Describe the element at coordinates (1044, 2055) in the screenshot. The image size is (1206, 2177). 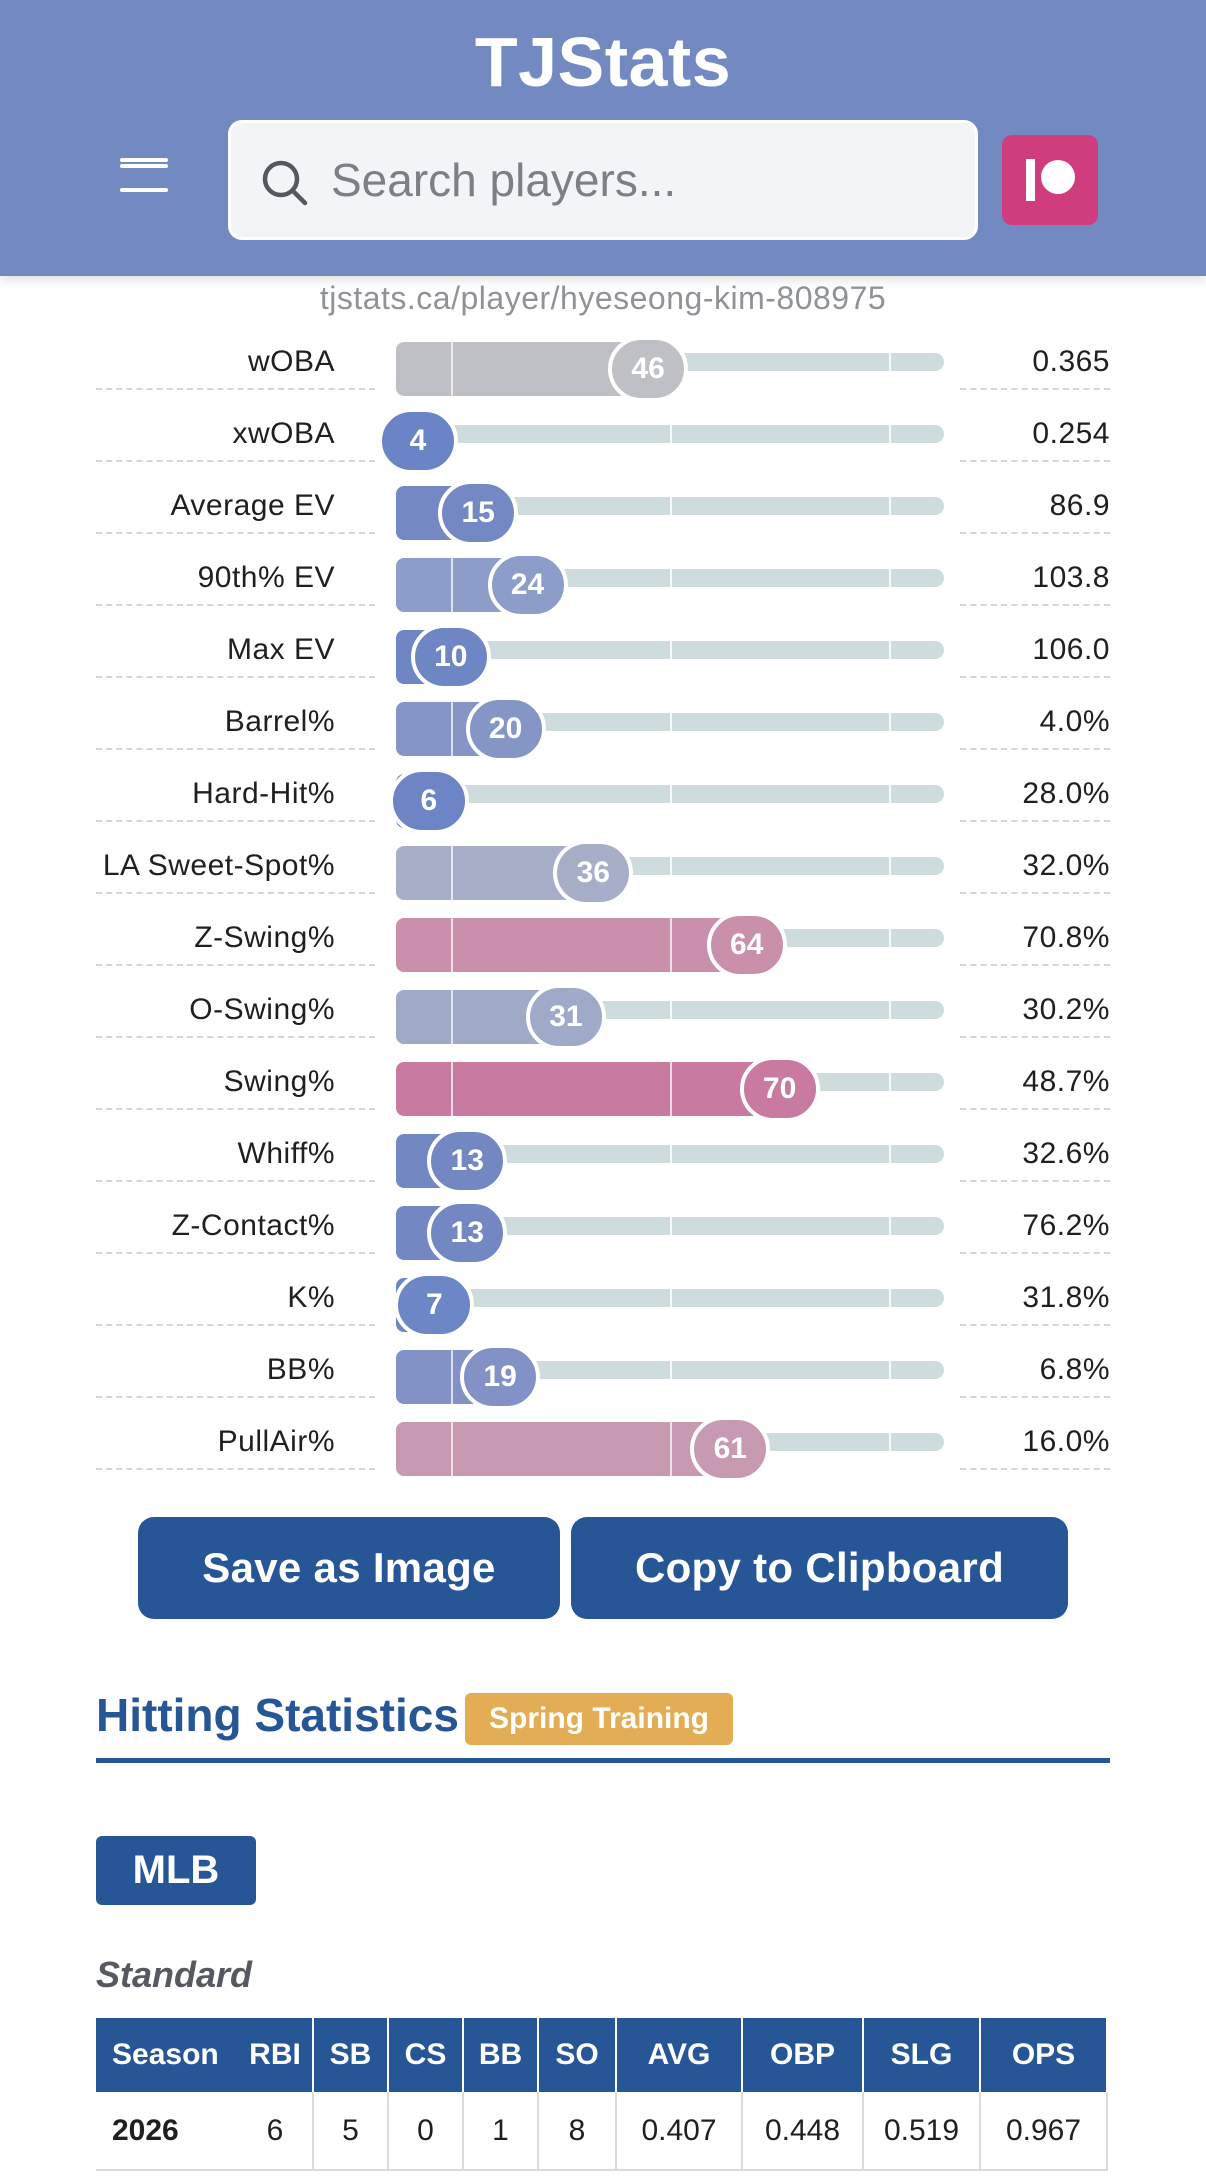
I see `column-header: OPS` at that location.